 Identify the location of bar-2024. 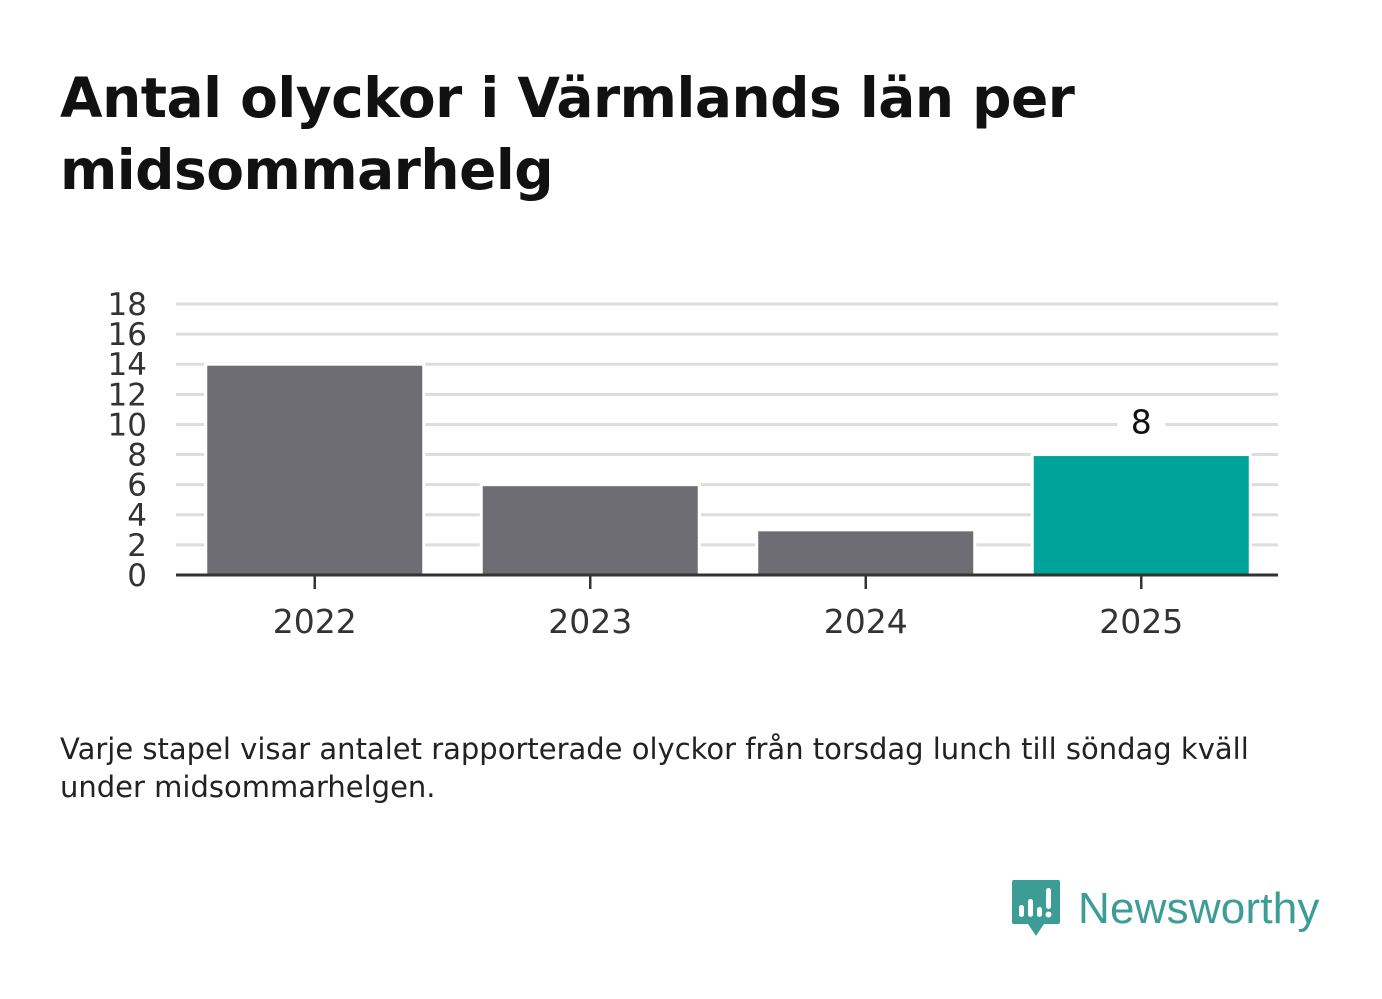
(866, 552).